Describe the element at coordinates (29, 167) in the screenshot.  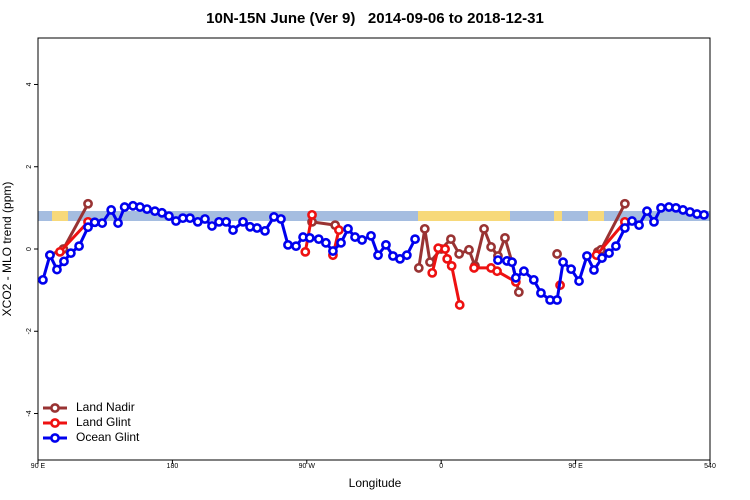
I see `y-tick-label: 2` at that location.